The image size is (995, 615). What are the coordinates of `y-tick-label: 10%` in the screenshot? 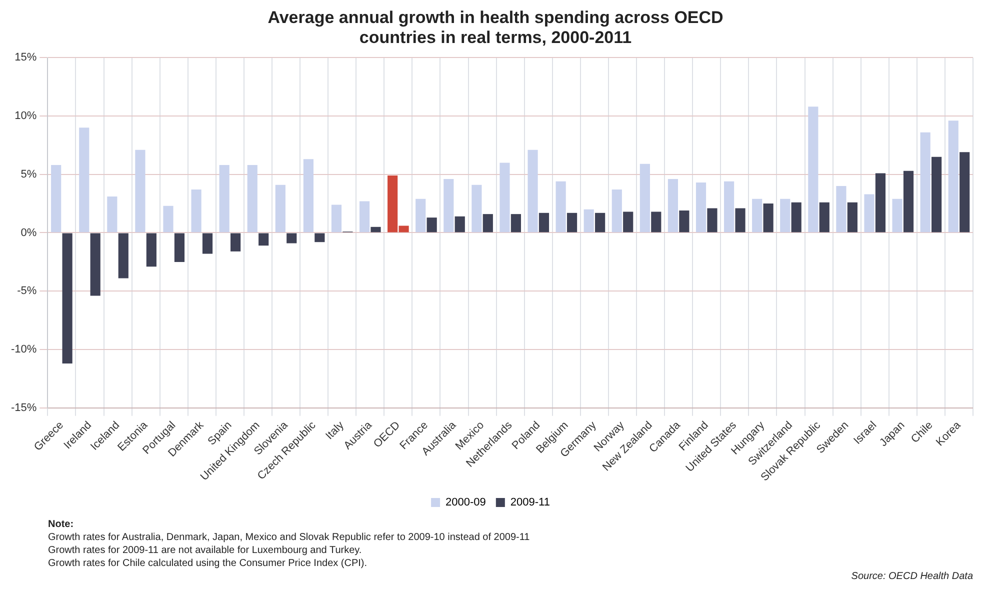 It's located at (25, 116).